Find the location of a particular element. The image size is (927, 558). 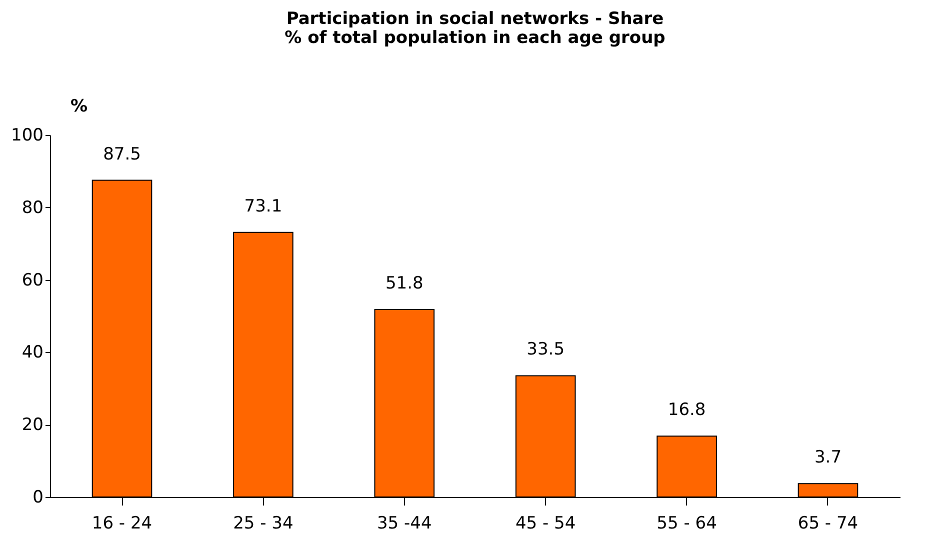

x-tick-label: 25 - 34 is located at coordinates (263, 524).